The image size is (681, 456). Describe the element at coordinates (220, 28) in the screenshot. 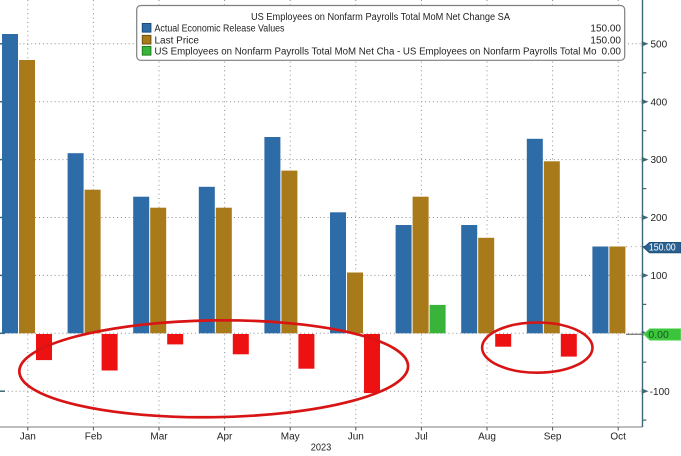

I see `svg-text: Actual Economic Release Values` at that location.